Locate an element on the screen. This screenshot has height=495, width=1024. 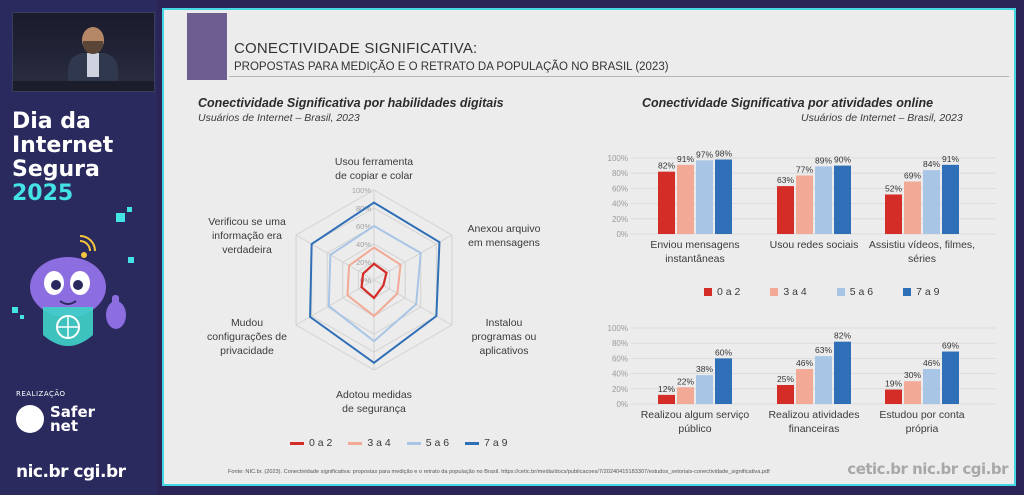
bar-value-label: 52% is located at coordinates (893, 188).